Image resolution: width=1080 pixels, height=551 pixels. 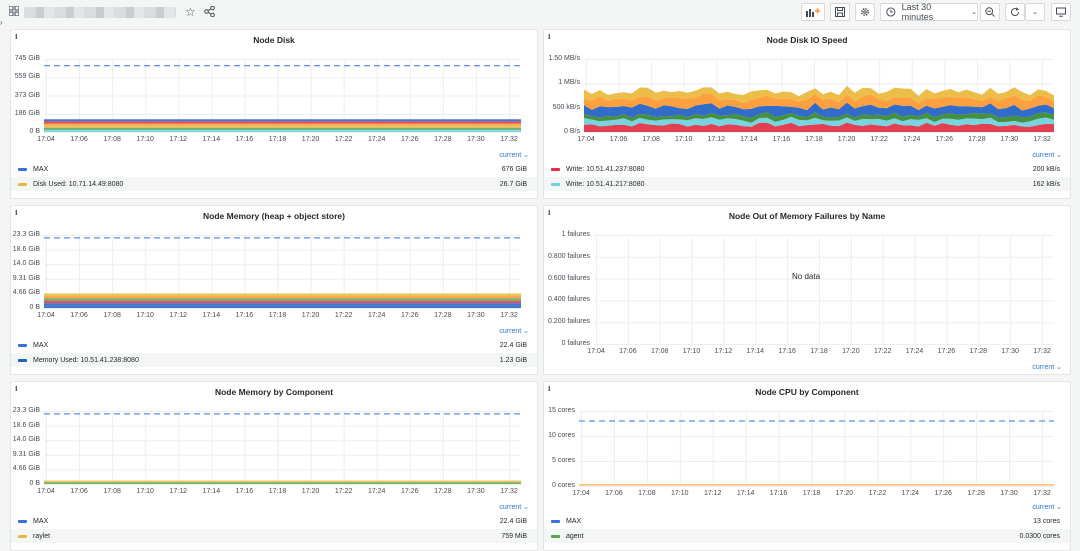 I want to click on panel-title: Node Disk IO Speed, so click(x=807, y=40).